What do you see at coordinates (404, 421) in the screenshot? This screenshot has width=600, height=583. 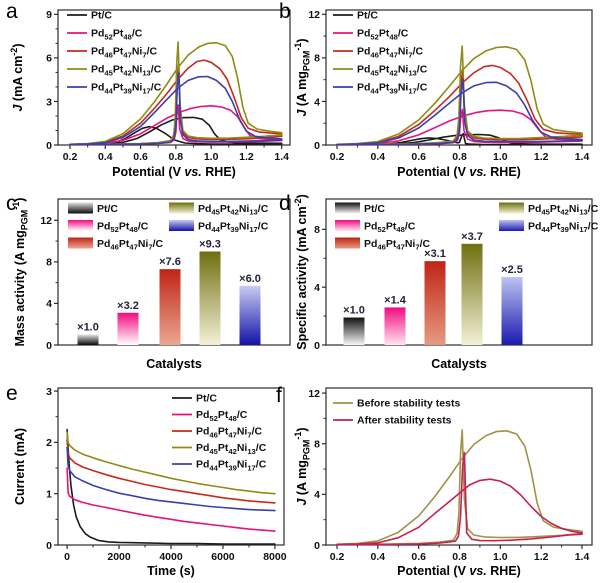 I see `legend-label: After stability tests` at bounding box center [404, 421].